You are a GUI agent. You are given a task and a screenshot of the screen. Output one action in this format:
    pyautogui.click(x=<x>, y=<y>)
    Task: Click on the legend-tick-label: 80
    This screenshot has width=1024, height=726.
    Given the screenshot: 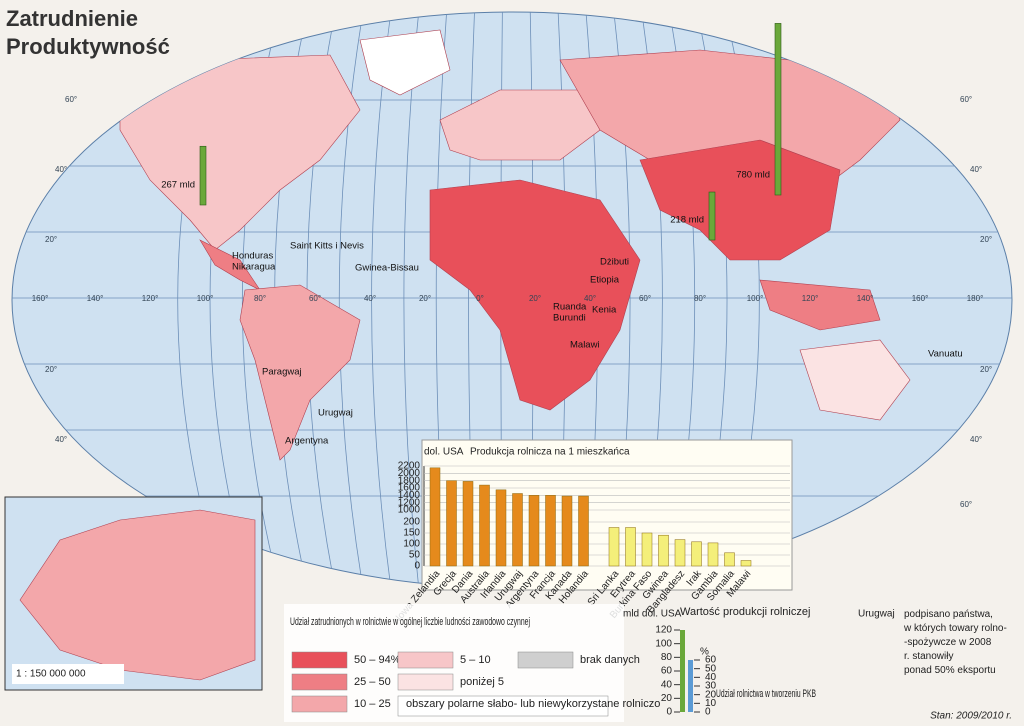 What is the action you would take?
    pyautogui.click(x=667, y=657)
    